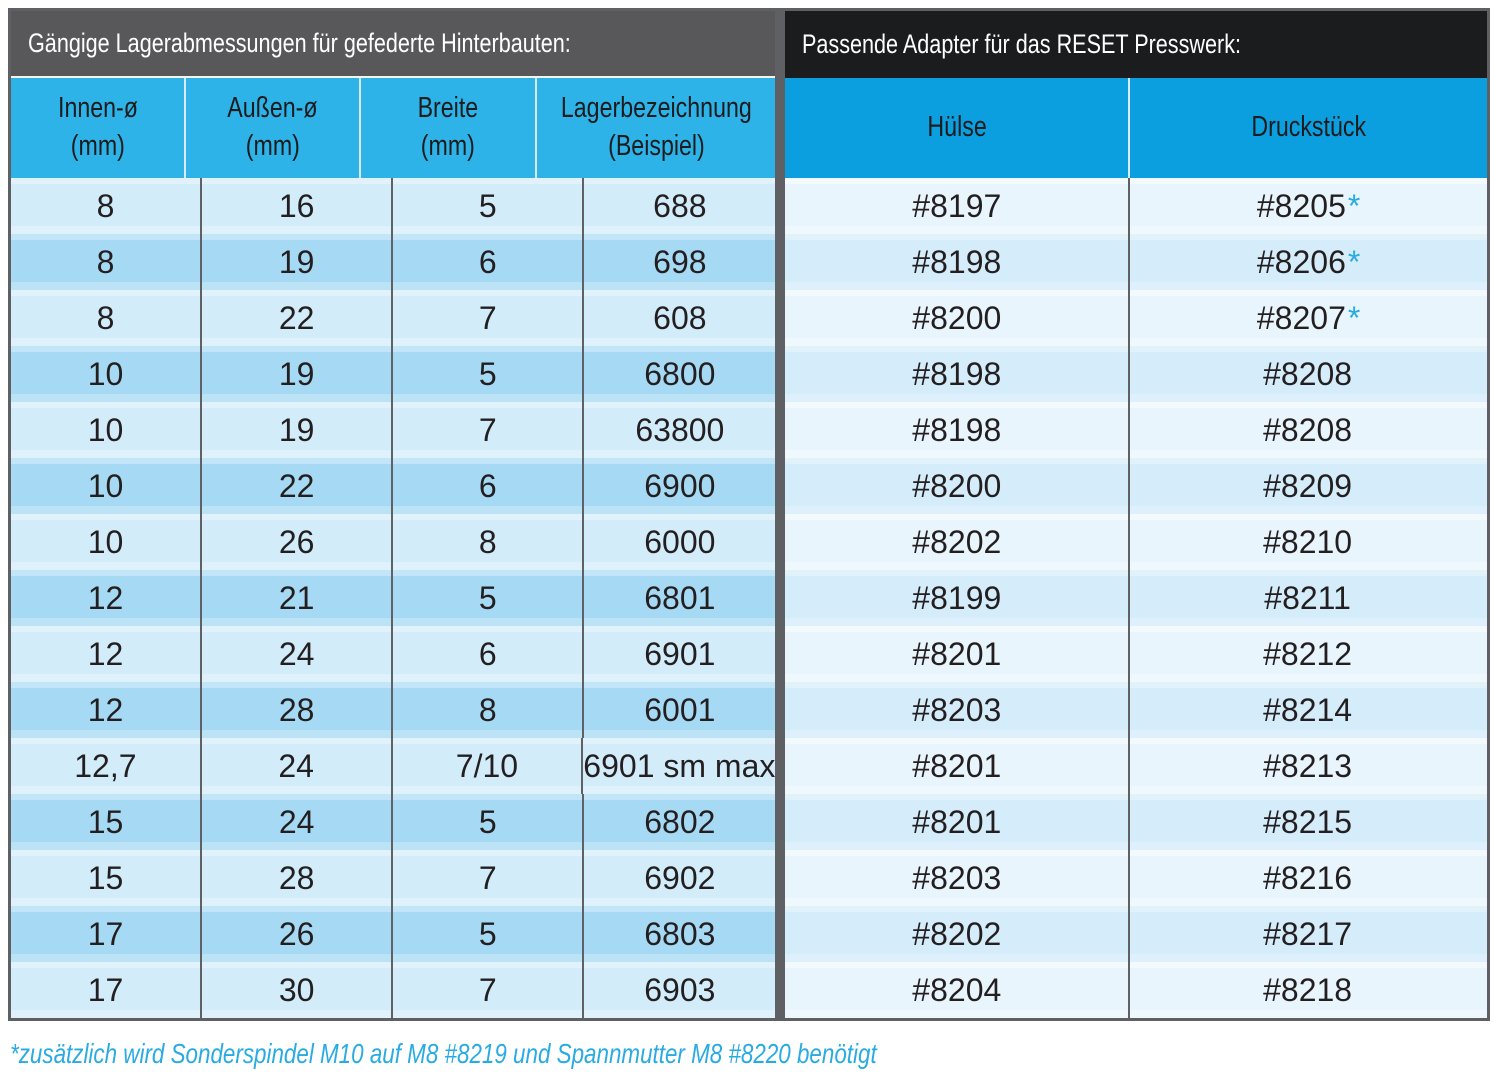 This screenshot has height=1078, width=1500. I want to click on table-cell: 8, so click(107, 262).